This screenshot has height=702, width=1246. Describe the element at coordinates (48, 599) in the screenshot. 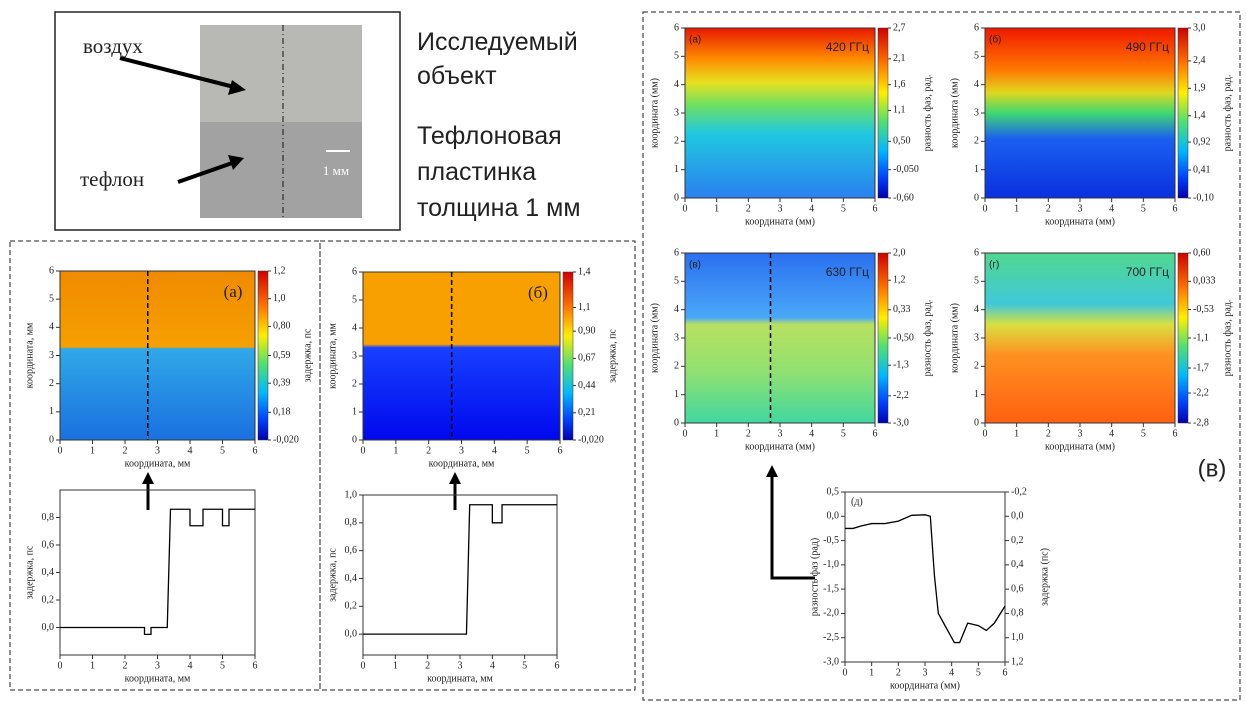

I see `y-tick-label: 0,2` at that location.